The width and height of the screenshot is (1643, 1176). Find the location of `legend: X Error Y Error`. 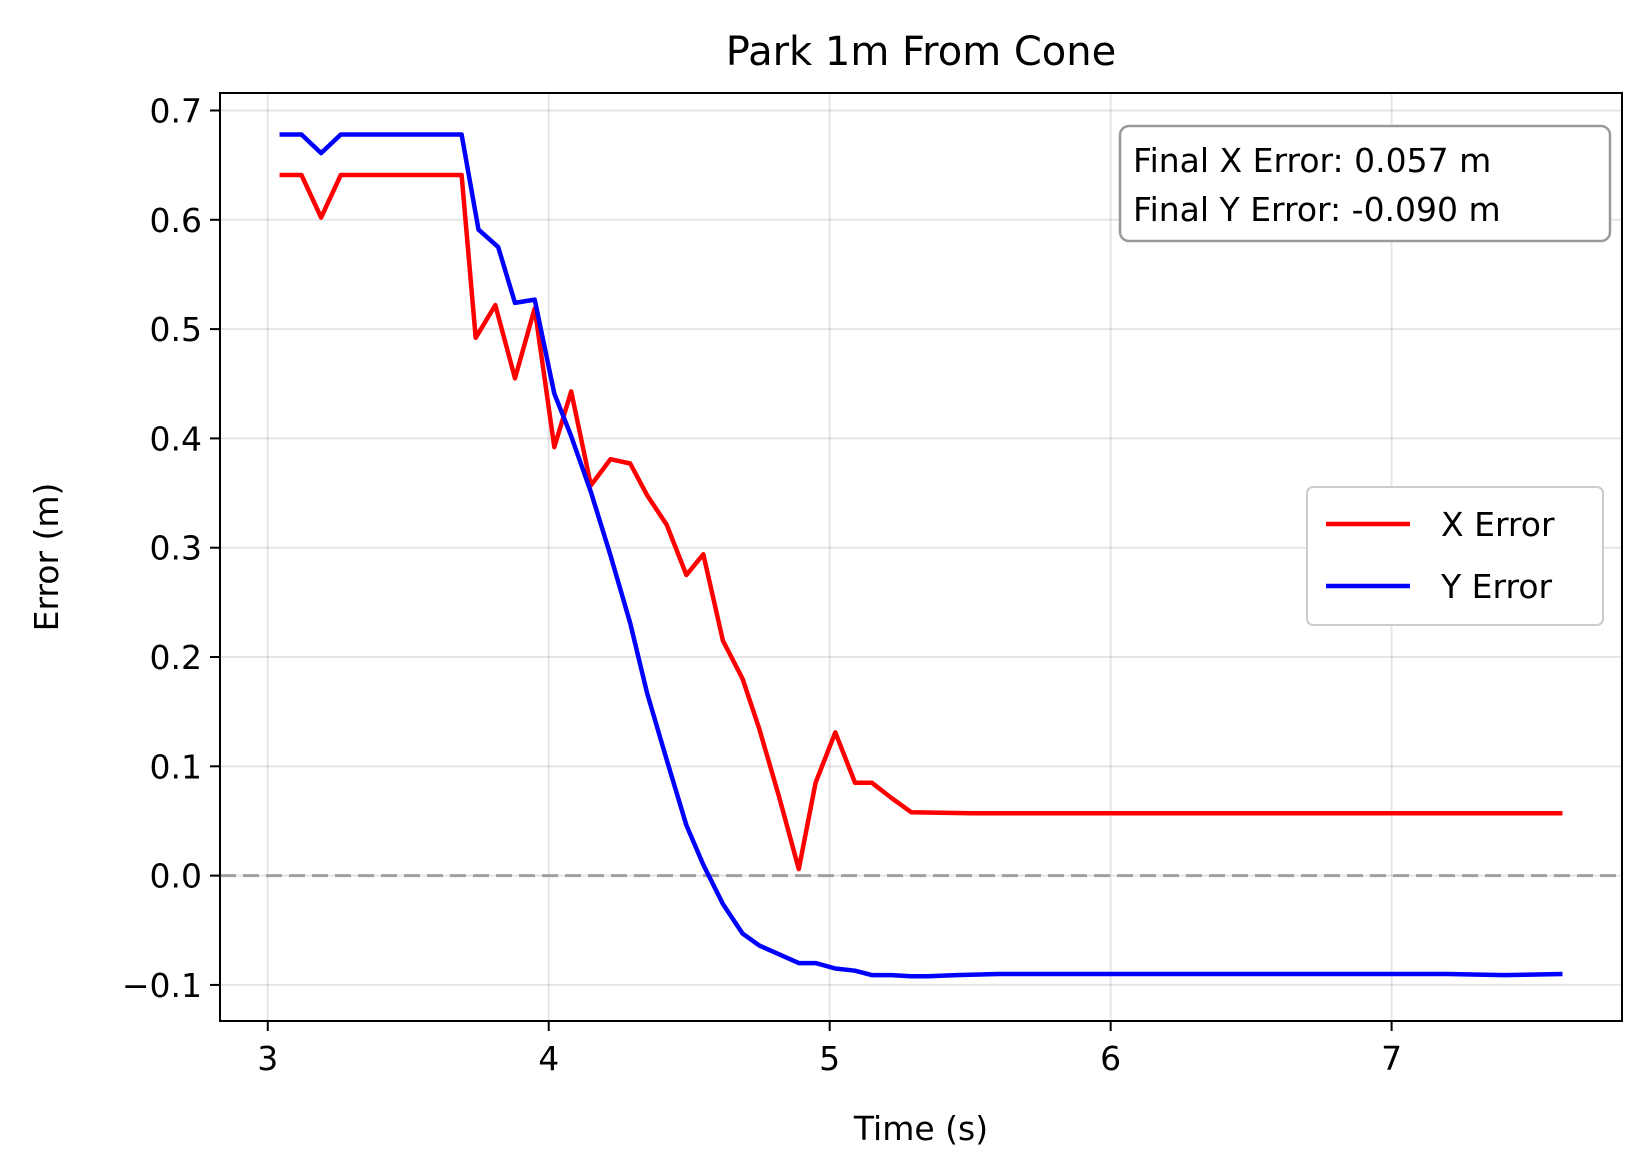

legend: X Error Y Error is located at coordinates (1455, 556).